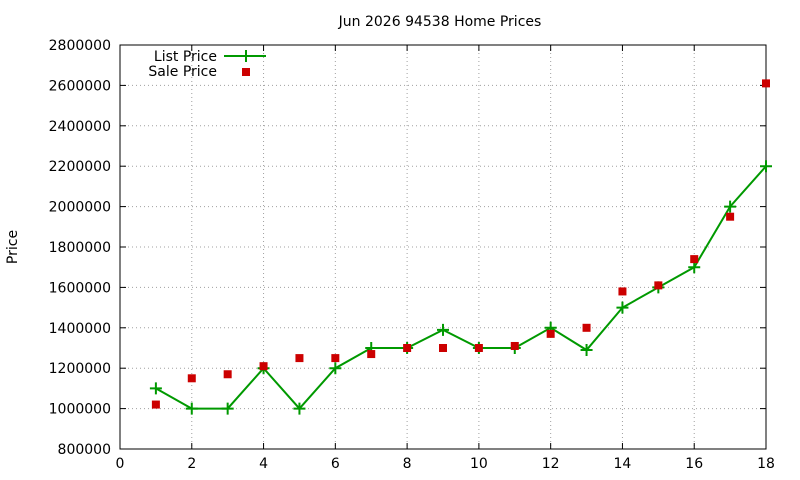 Image resolution: width=800 pixels, height=480 pixels. Describe the element at coordinates (80, 86) in the screenshot. I see `y-tick-label: 2600000` at that location.